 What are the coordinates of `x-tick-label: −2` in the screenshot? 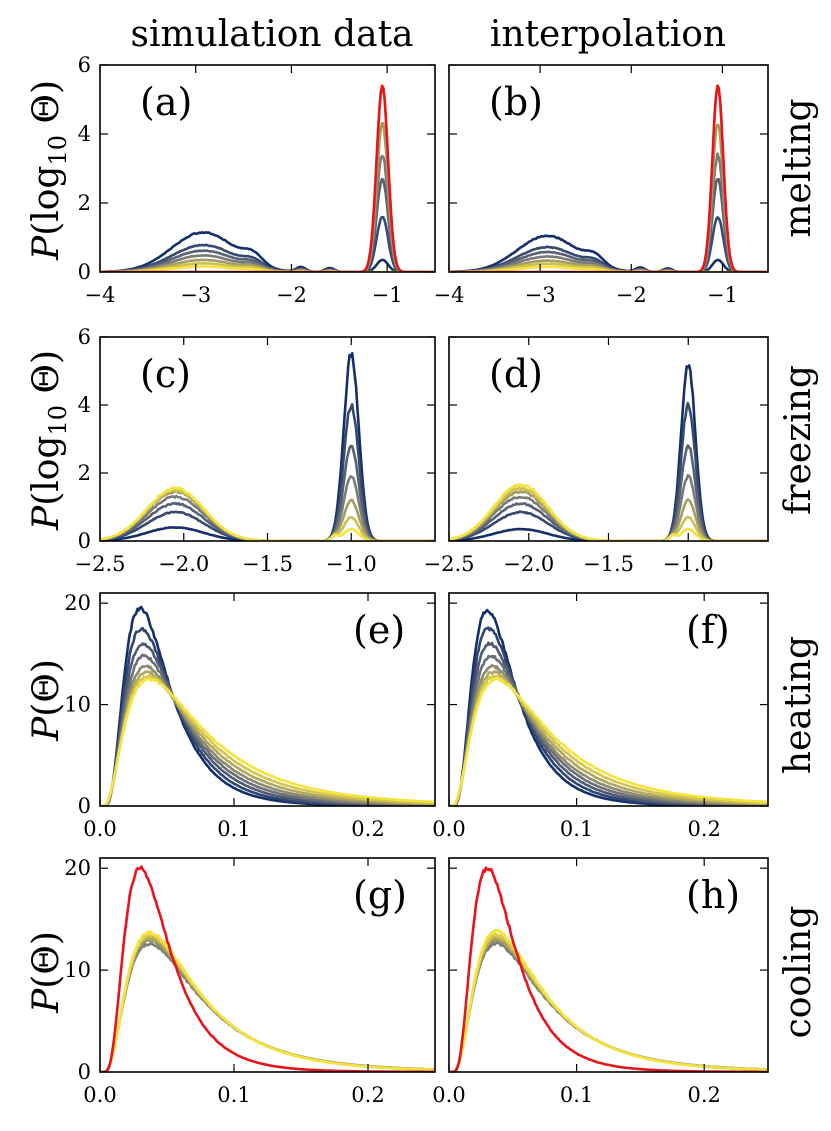 It's located at (631, 295).